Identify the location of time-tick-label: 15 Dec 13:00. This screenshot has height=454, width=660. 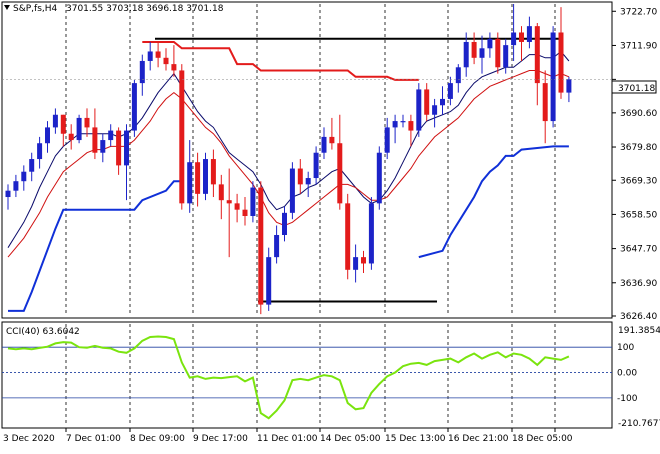
(415, 439).